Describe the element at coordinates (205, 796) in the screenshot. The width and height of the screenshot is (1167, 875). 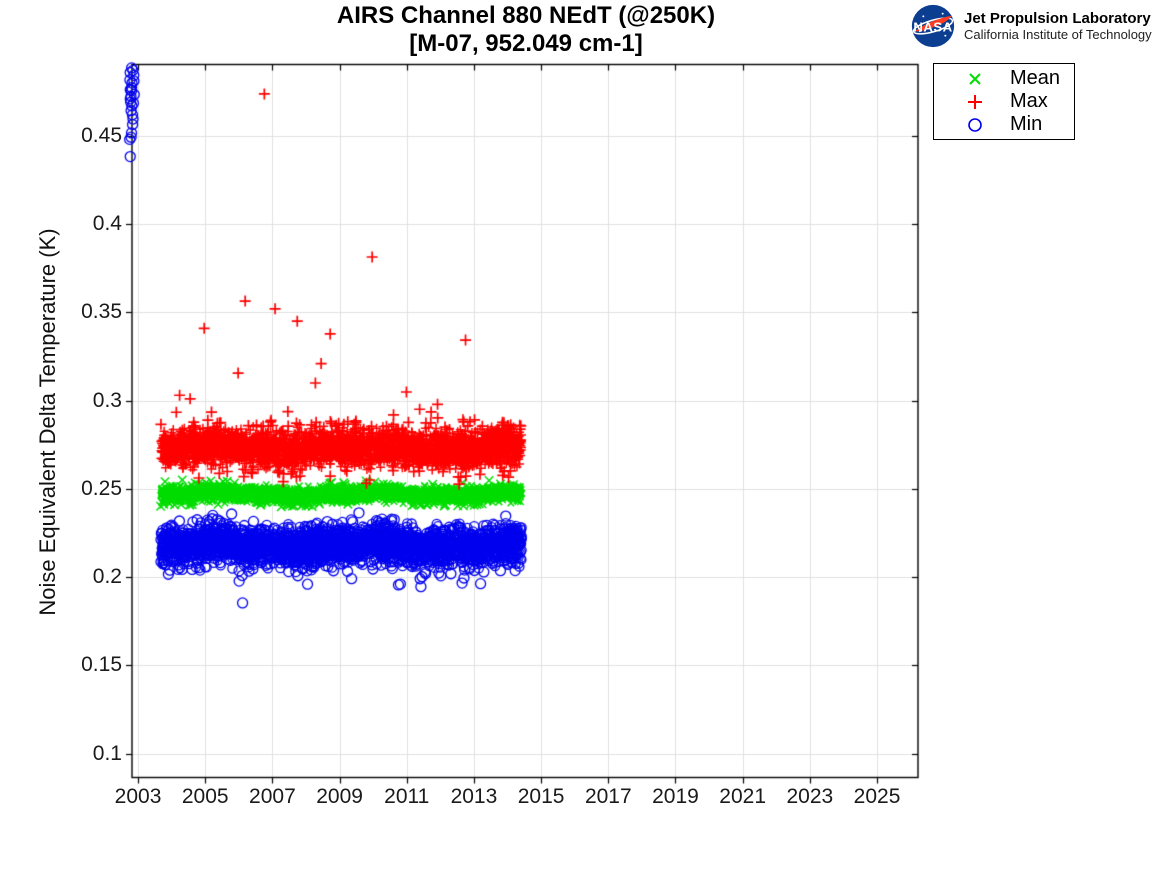
I see `x-tick-label: 2005` at that location.